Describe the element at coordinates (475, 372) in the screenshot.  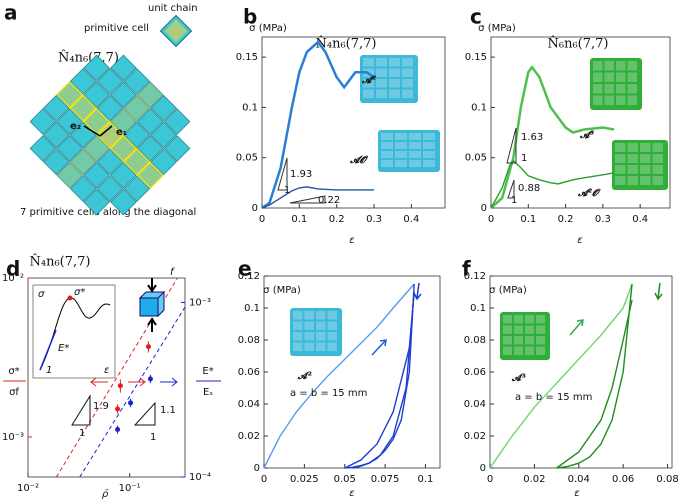
I see `y-tick-label: 0.06` at that location.